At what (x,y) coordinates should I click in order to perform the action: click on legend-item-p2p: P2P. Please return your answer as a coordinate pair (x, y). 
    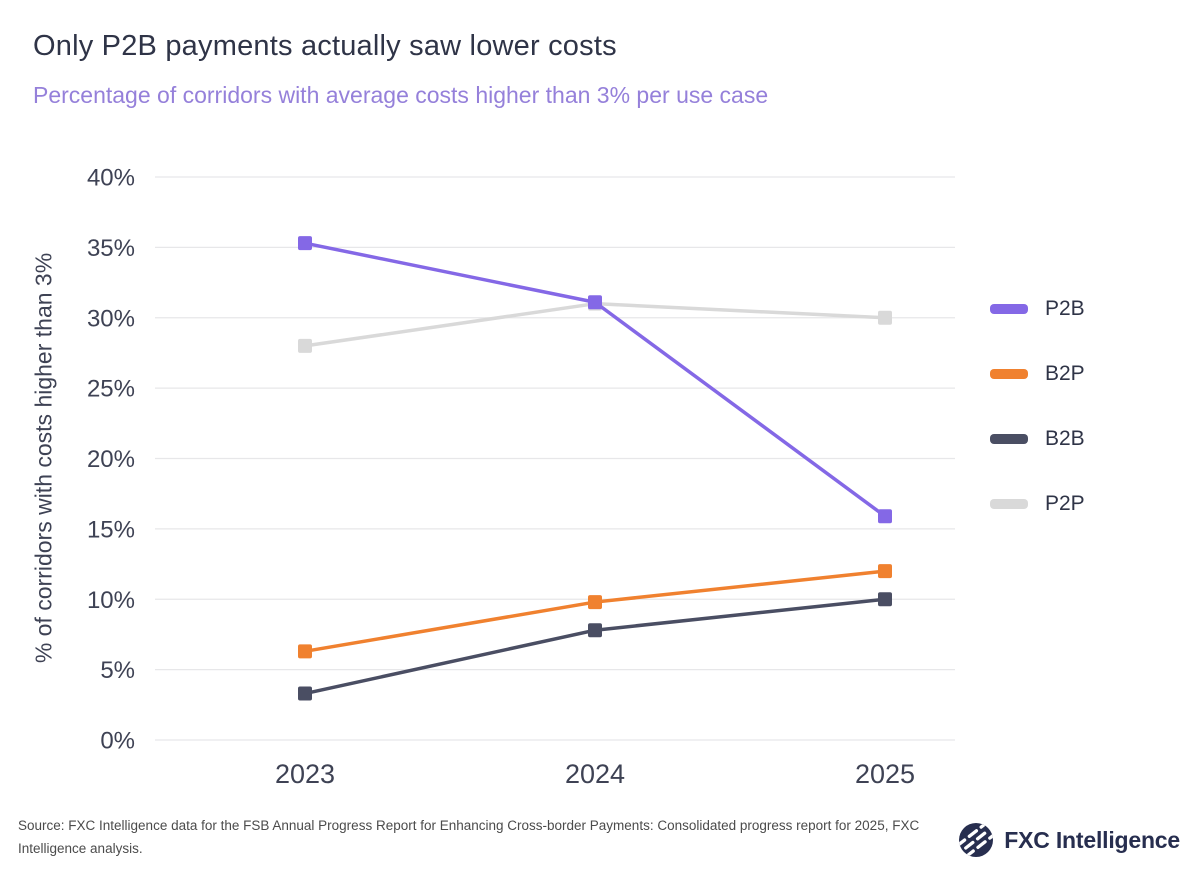
    Looking at the image, I should click on (1037, 504).